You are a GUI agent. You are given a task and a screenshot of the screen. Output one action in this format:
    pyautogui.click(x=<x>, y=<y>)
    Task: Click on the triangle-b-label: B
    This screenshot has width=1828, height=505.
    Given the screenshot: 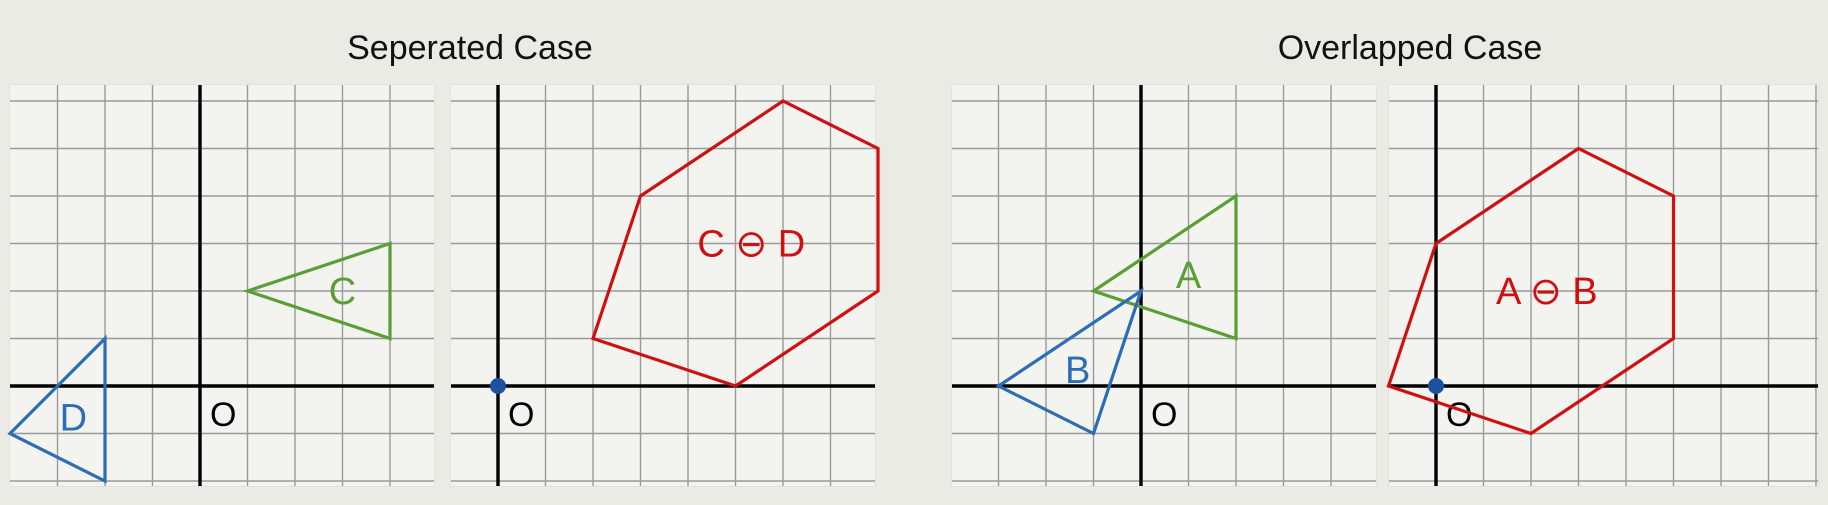 What is the action you would take?
    pyautogui.click(x=1077, y=371)
    